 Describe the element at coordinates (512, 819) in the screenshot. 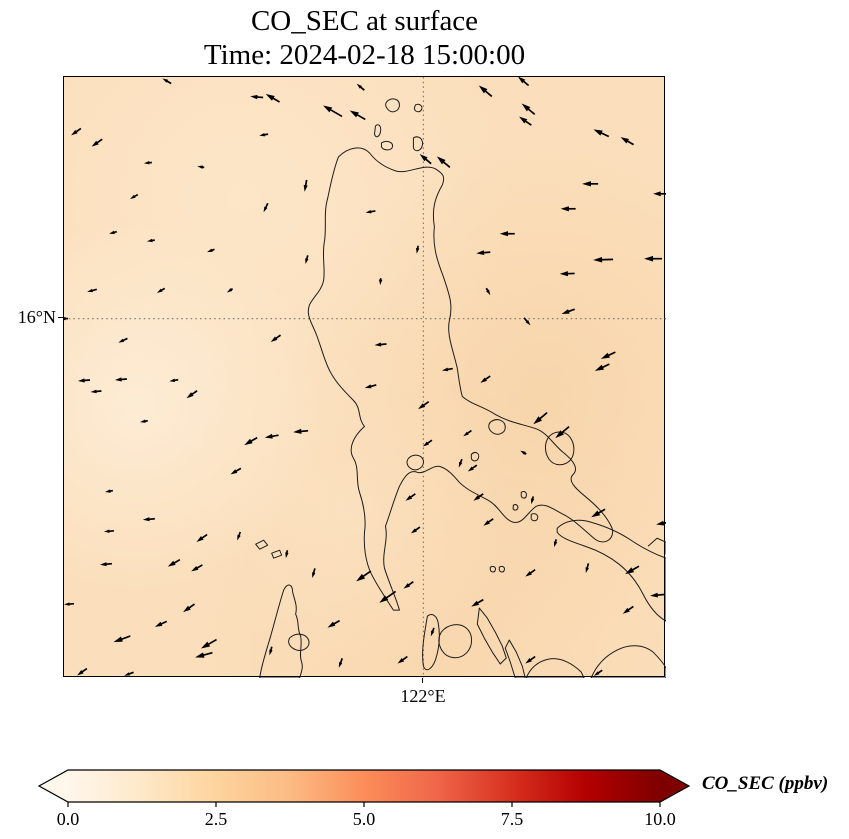

I see `colorbar-tick-label: 7.5` at that location.